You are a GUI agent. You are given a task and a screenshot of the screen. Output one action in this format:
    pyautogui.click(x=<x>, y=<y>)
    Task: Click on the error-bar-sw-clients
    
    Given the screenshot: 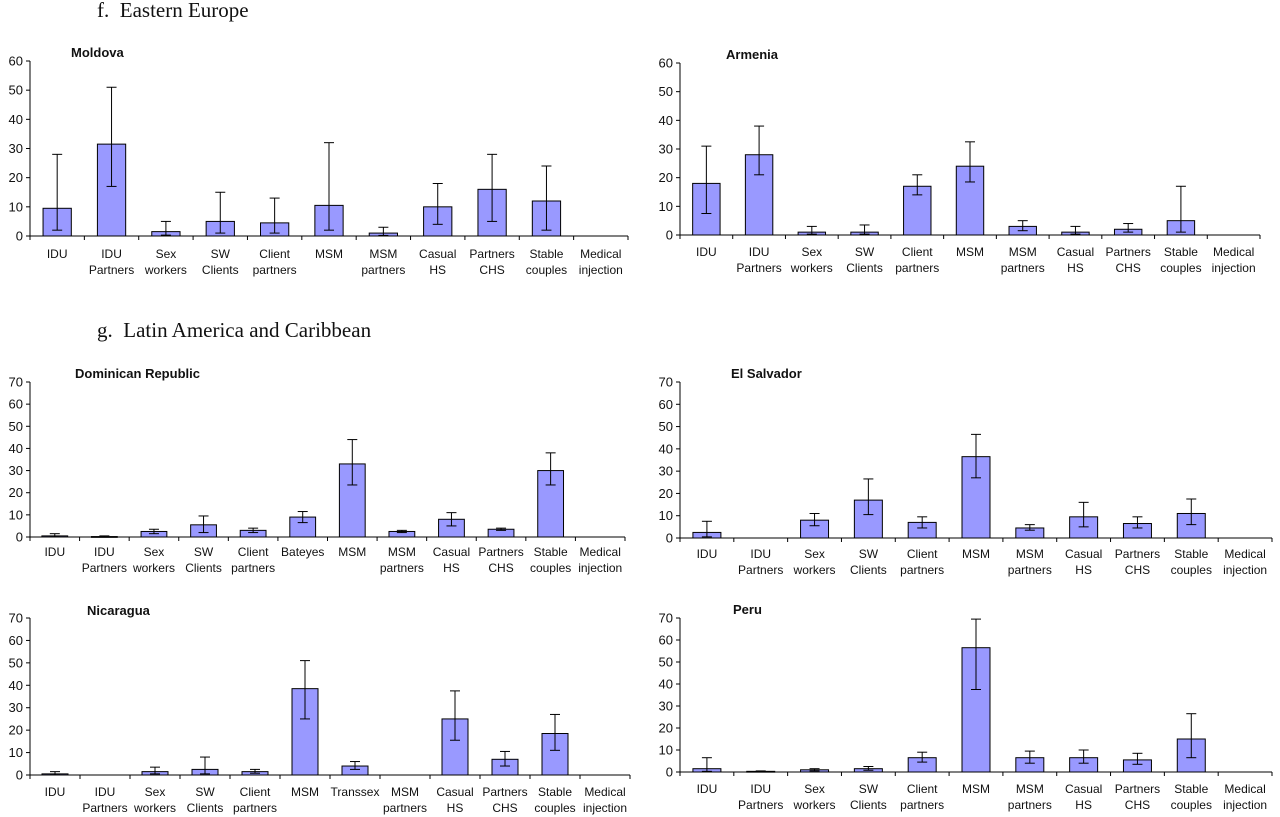 What is the action you would take?
    pyautogui.click(x=205, y=765)
    